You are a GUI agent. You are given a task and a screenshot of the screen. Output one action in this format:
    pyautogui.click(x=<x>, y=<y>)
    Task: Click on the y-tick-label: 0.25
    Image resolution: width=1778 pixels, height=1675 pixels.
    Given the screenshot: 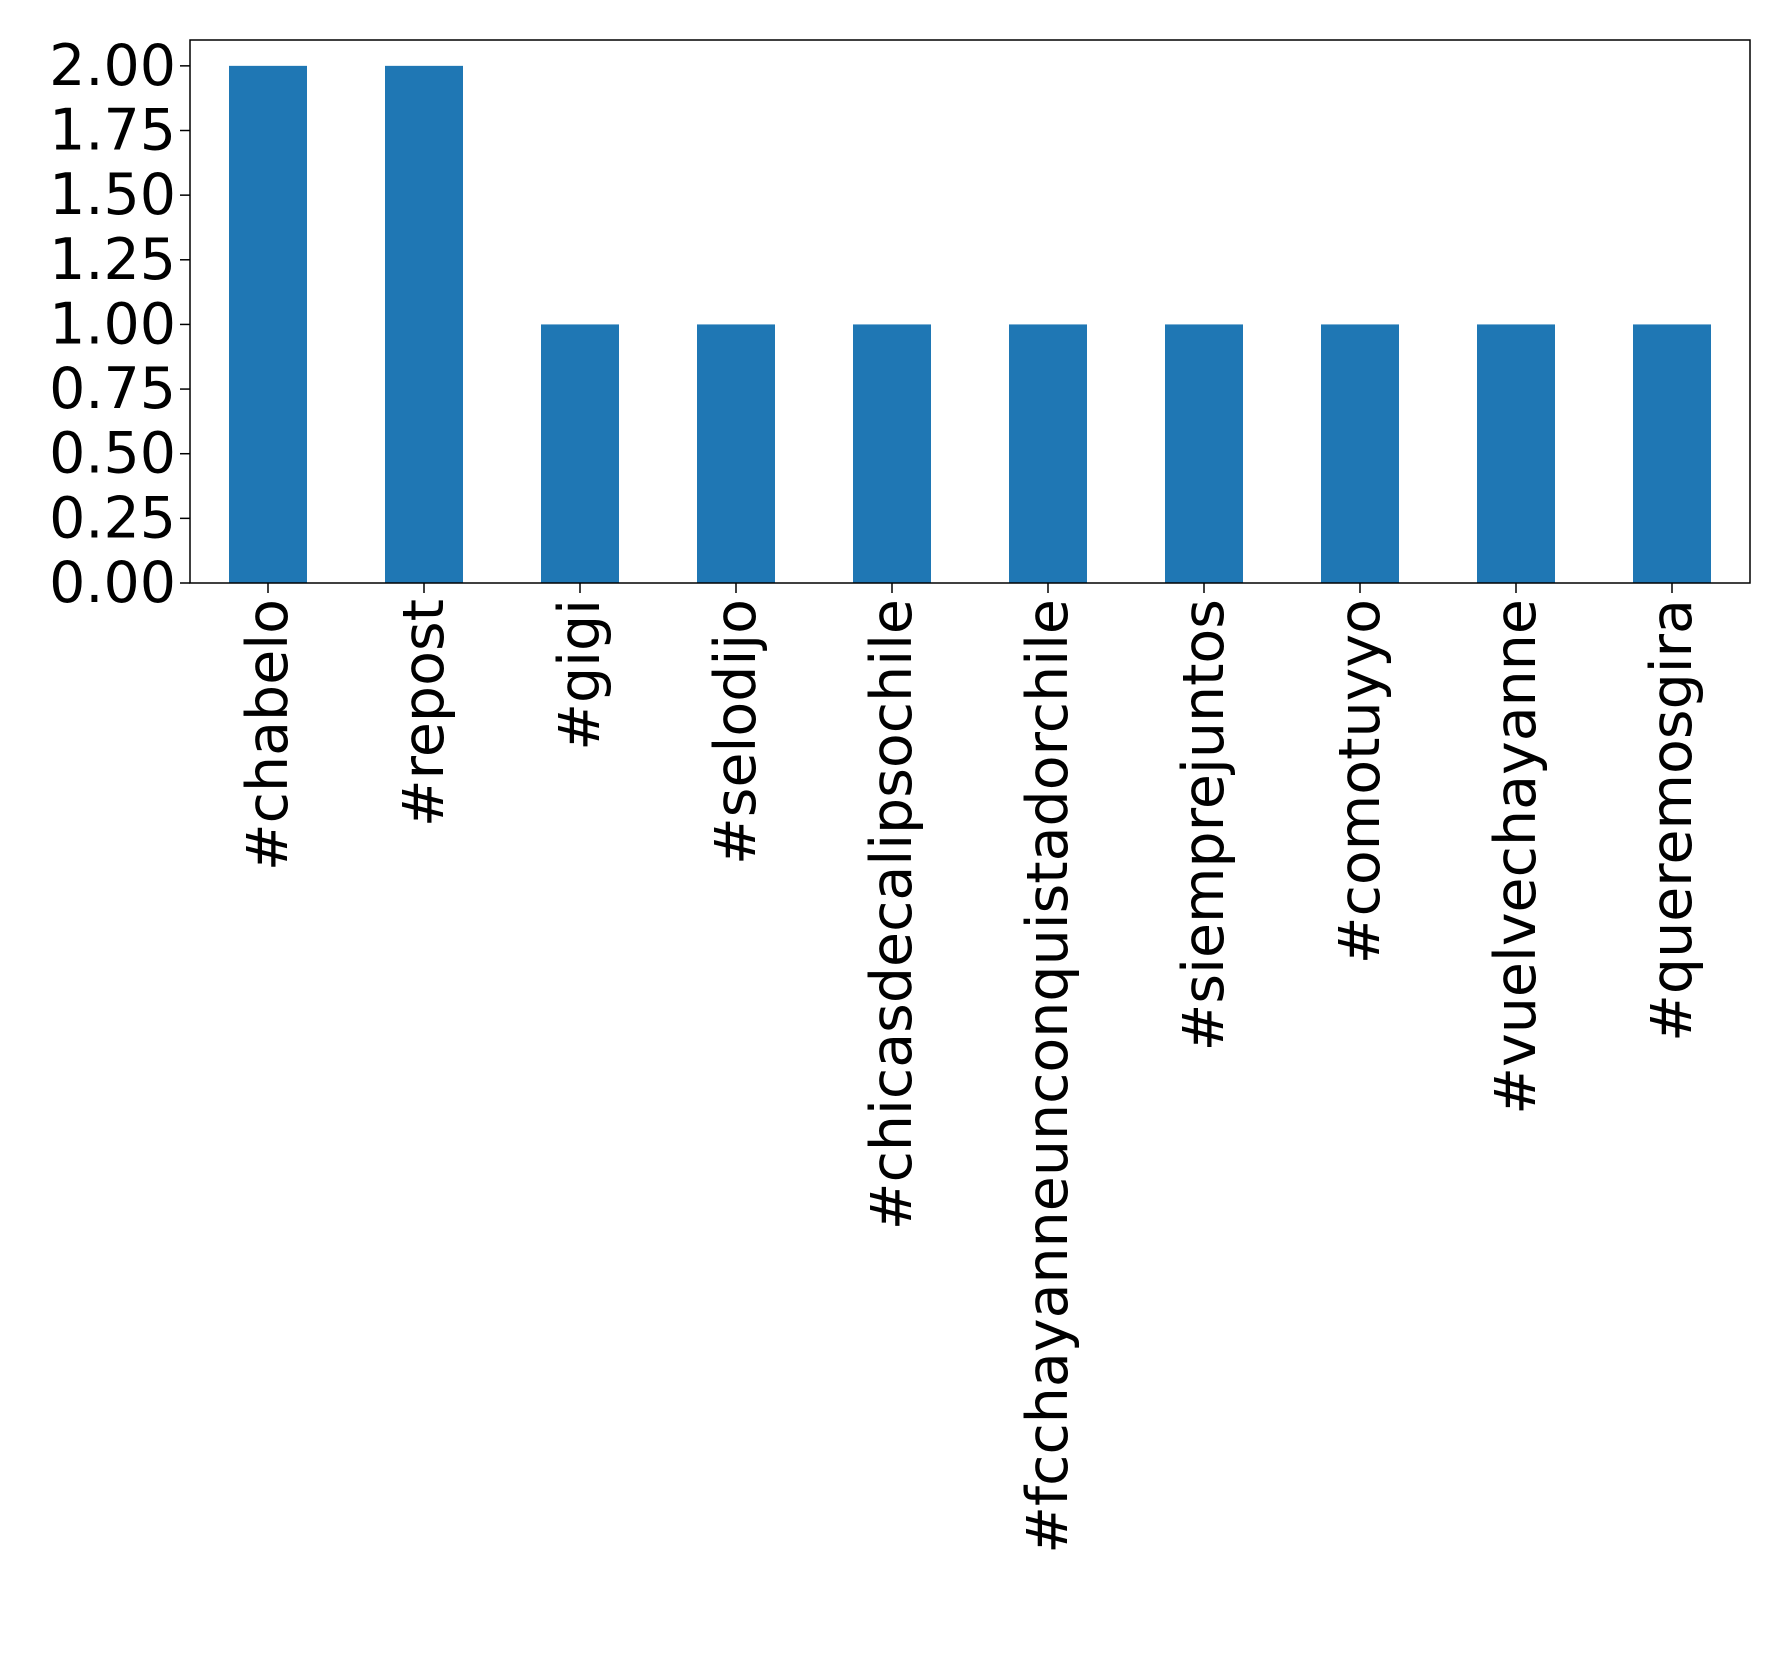 What is the action you would take?
    pyautogui.click(x=112, y=518)
    